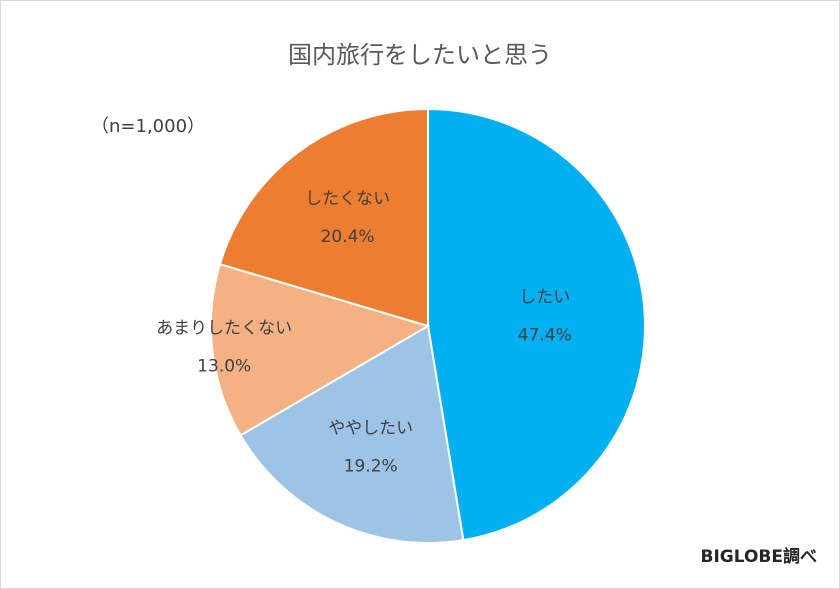 The height and width of the screenshot is (589, 840). What do you see at coordinates (148, 126) in the screenshot?
I see `sample-size-note: （n=1,000）` at bounding box center [148, 126].